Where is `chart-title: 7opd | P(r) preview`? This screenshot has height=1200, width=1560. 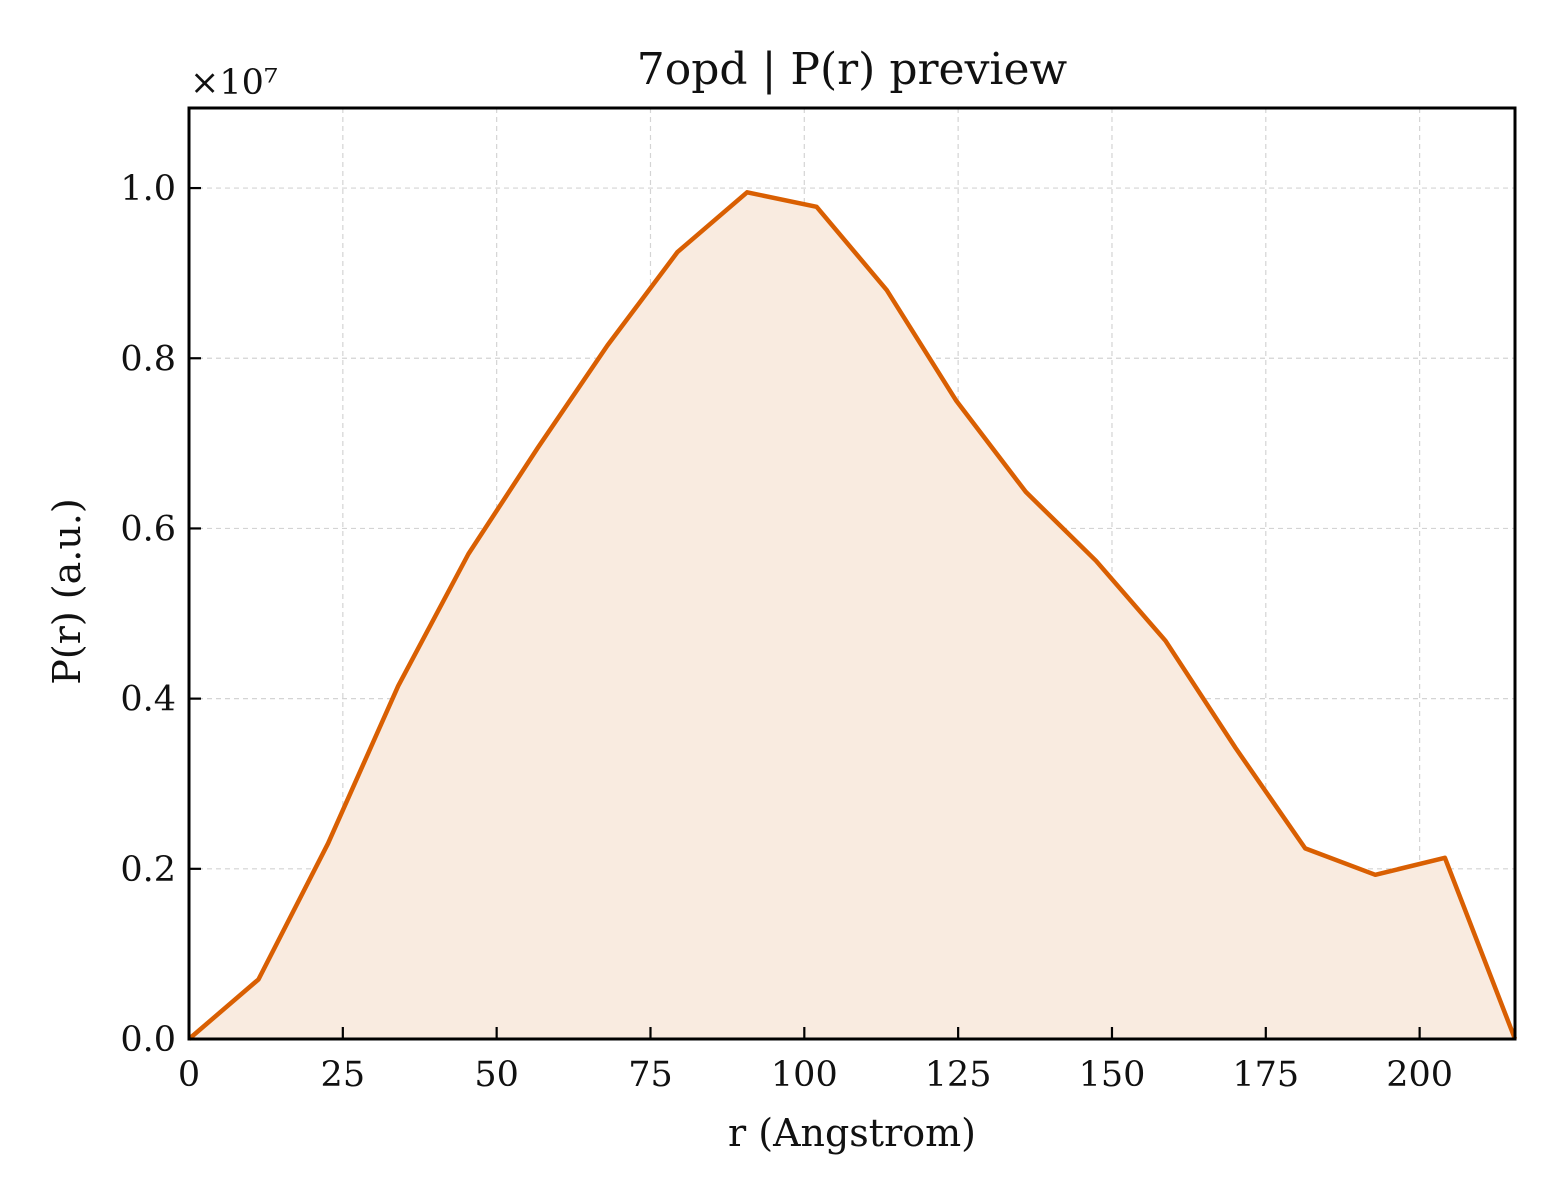
chart-title: 7opd | P(r) preview is located at coordinates (852, 69).